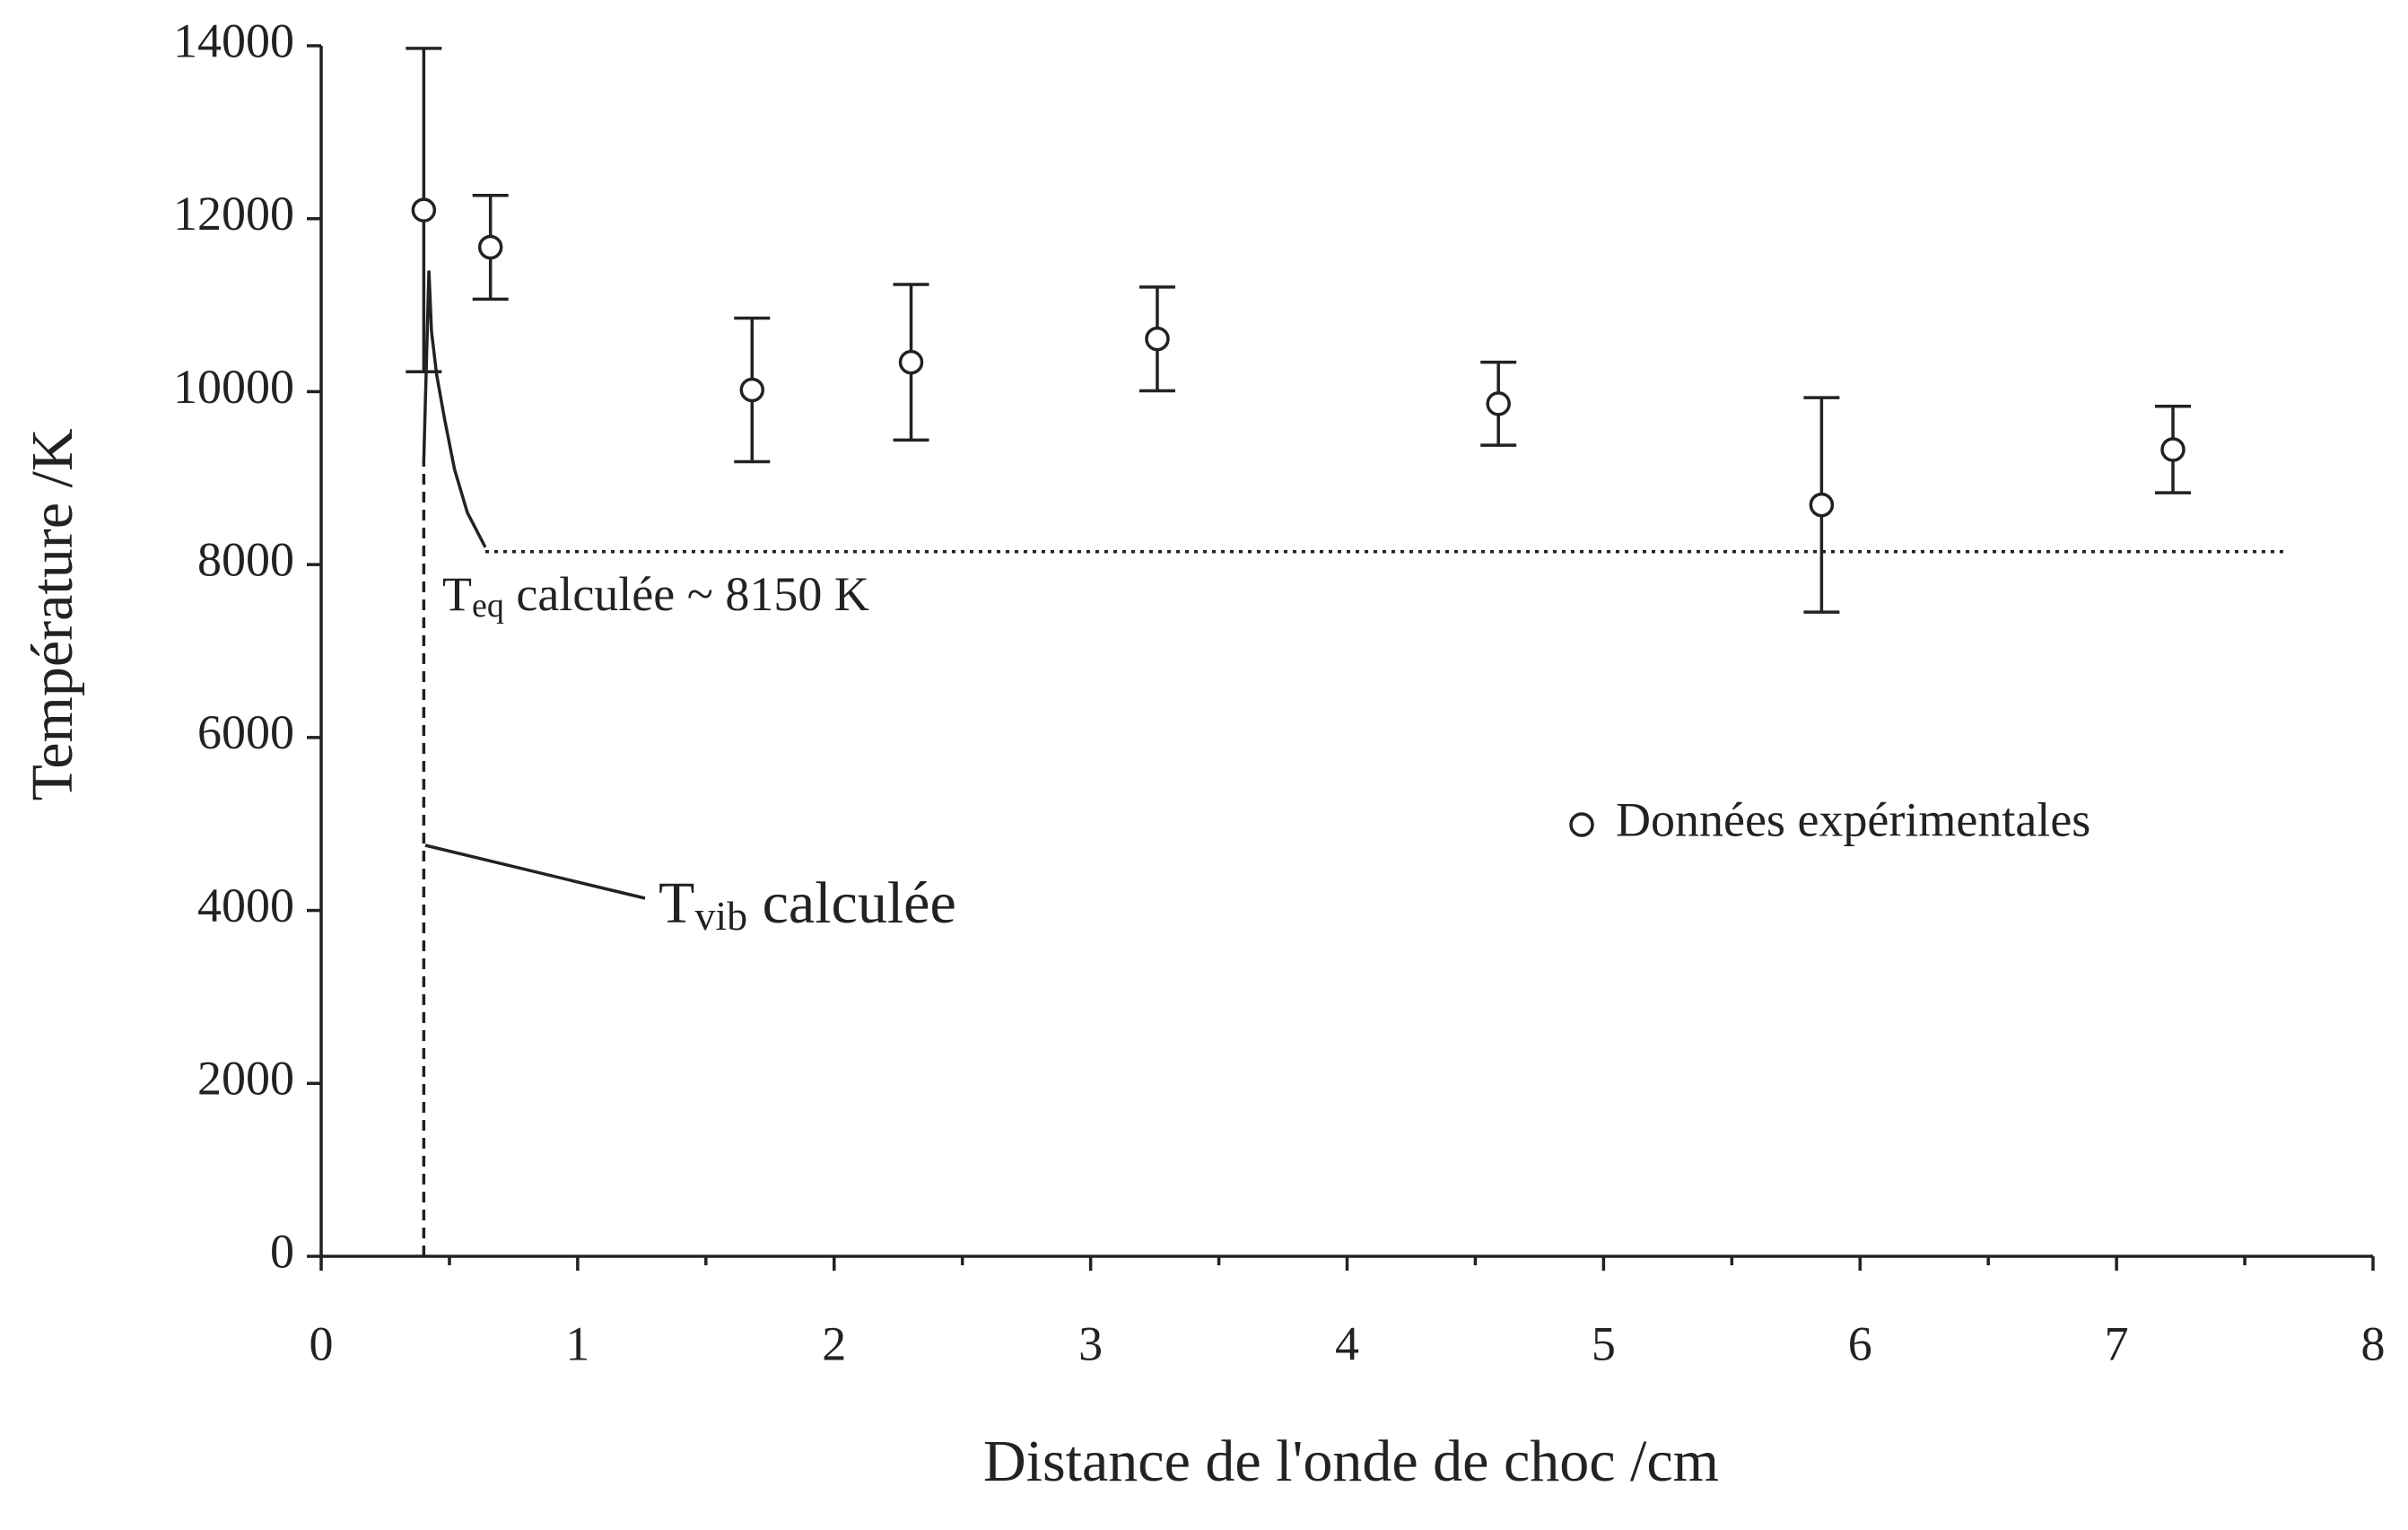  Describe the element at coordinates (245, 560) in the screenshot. I see `y-tick-label: 8000` at that location.